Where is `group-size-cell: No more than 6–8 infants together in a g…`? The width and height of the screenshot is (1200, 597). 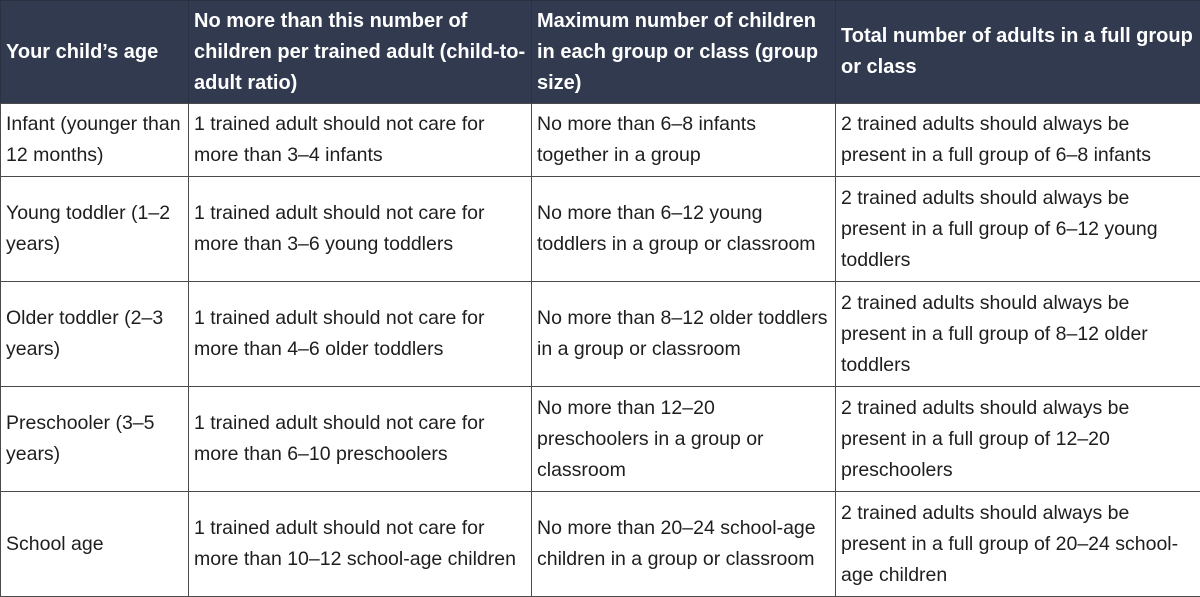 group-size-cell: No more than 6–8 infants together in a g… is located at coordinates (684, 140).